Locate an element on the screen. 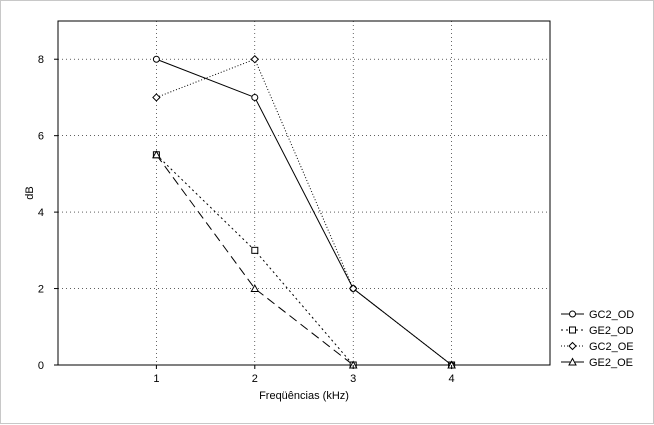 The height and width of the screenshot is (425, 654). x-axis-label: Freqüências (kHz) is located at coordinates (304, 396).